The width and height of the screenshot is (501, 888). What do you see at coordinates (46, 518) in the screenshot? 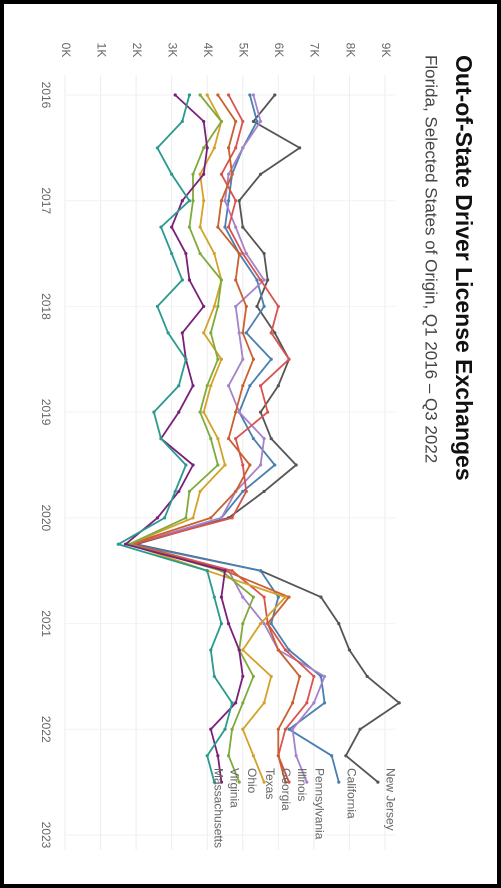
I see `x-tick-label: 2020` at bounding box center [46, 518].